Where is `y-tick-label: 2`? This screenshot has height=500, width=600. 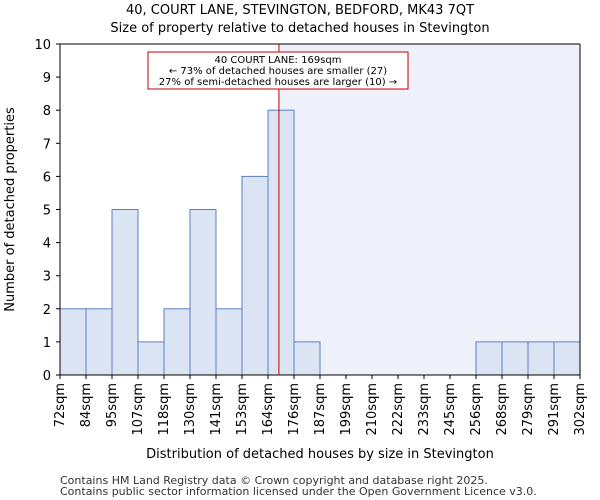
y-tick-label: 2 is located at coordinates (47, 310).